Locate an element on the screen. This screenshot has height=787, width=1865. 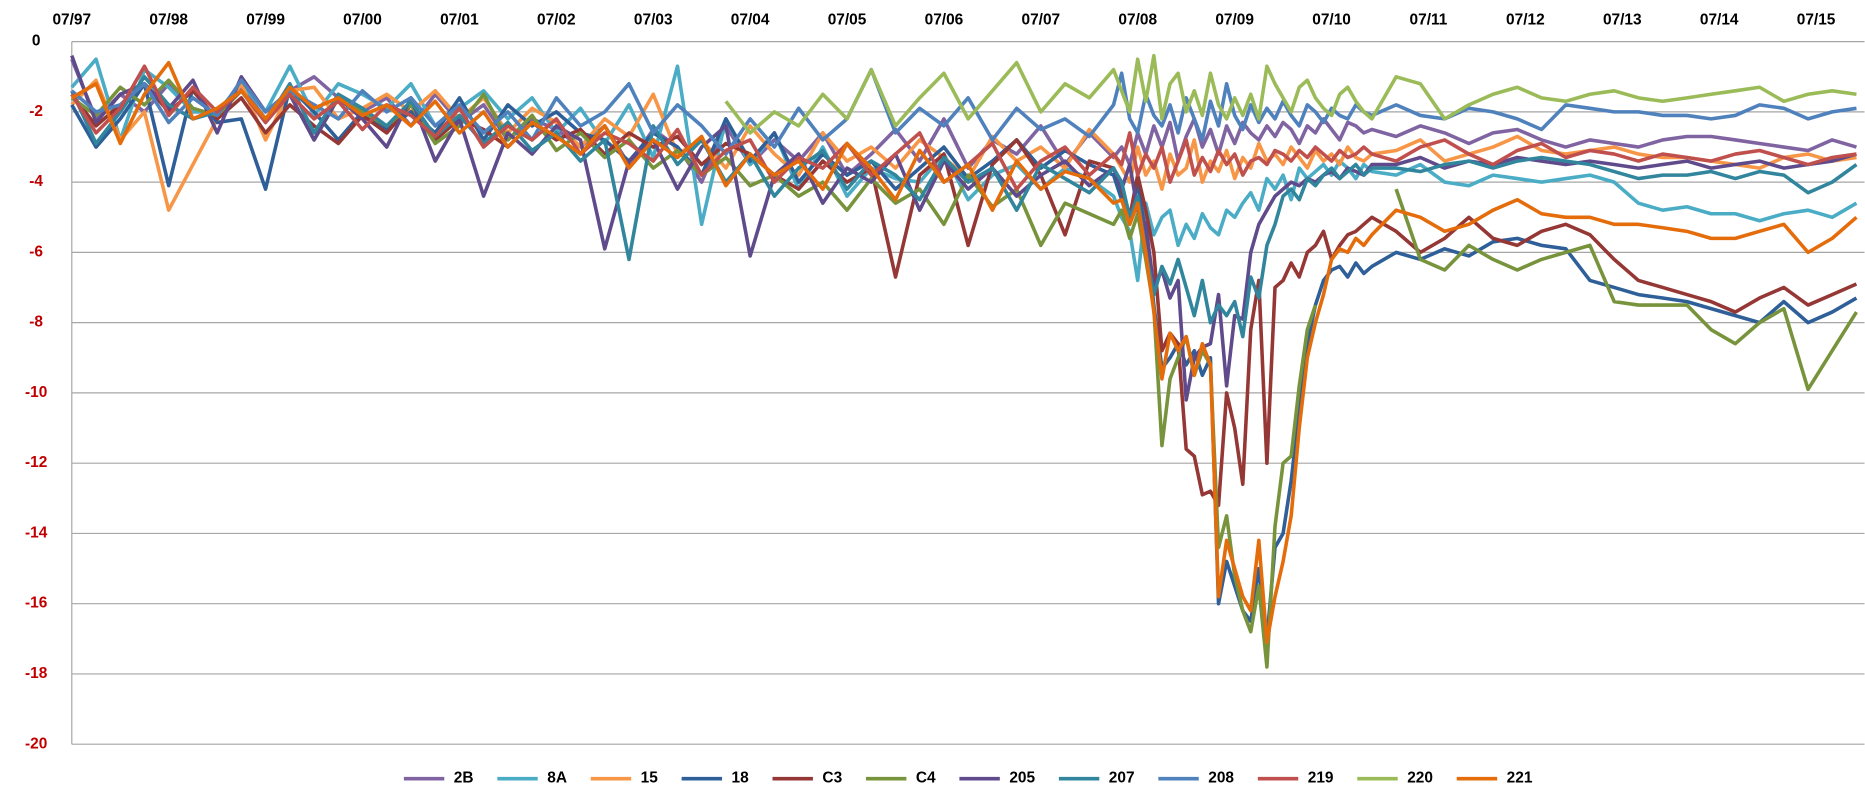
legend-label: 221 is located at coordinates (1520, 778).